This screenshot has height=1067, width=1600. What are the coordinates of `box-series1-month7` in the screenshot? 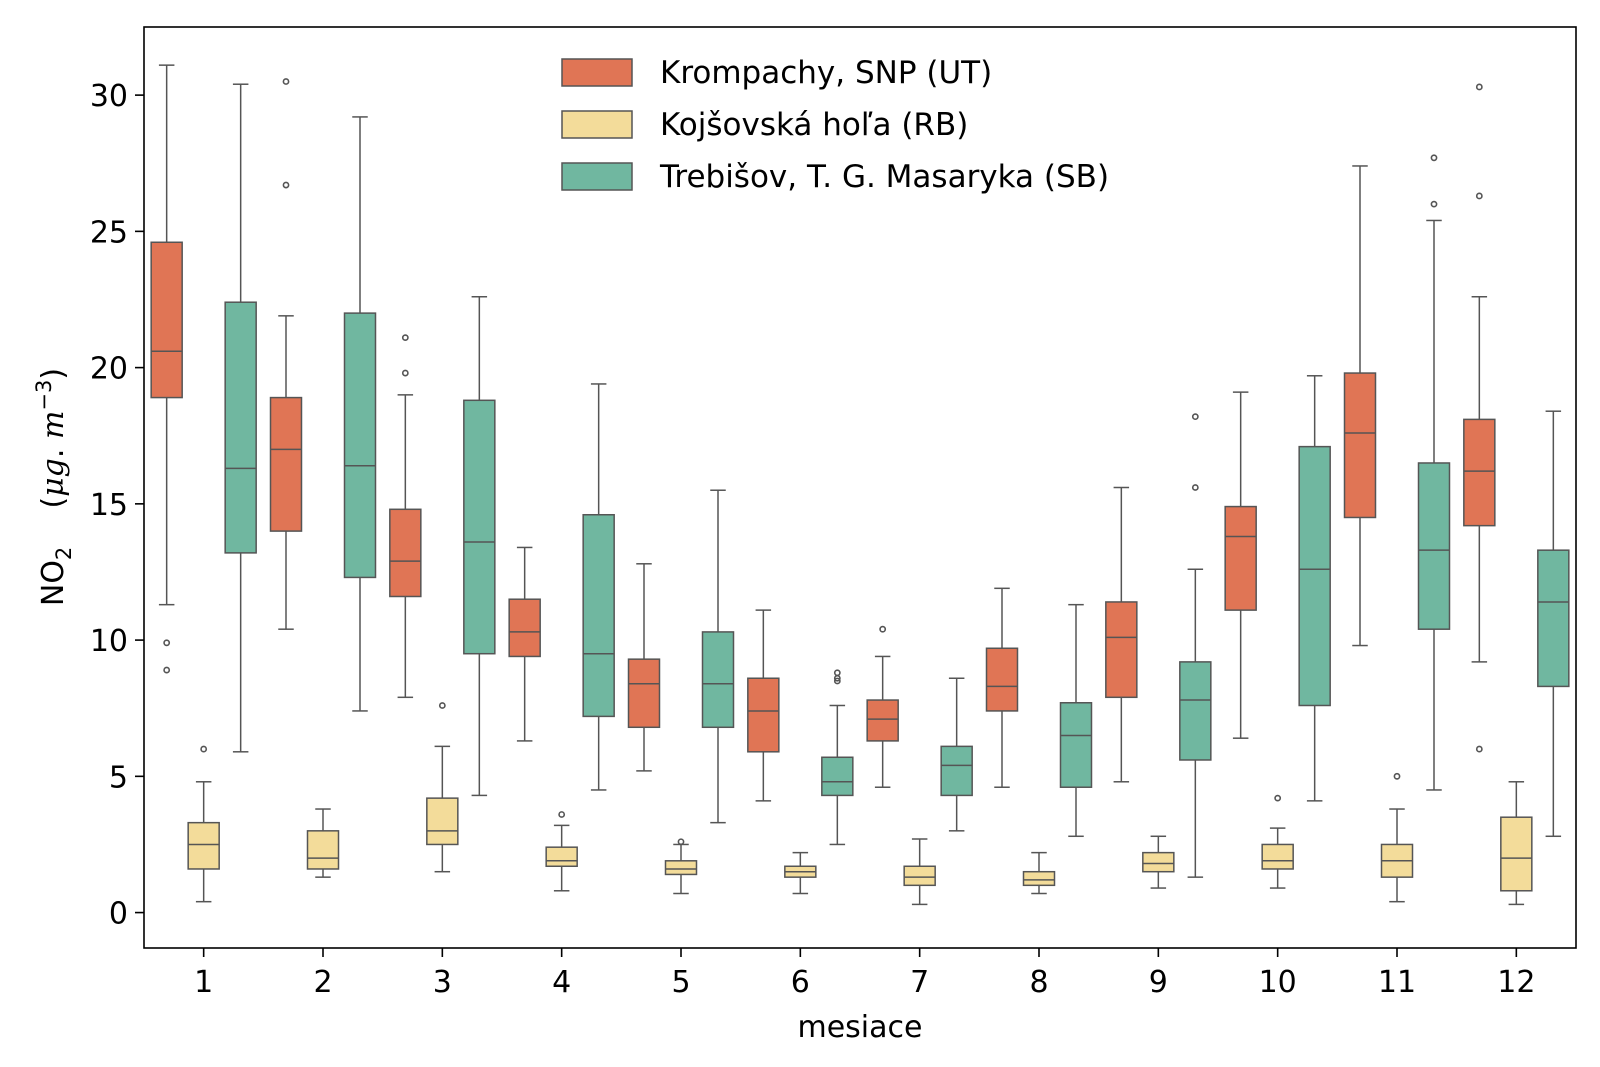 It's located at (919, 872).